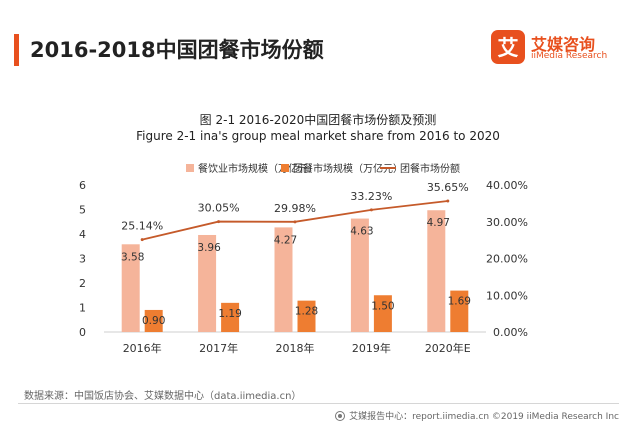 This screenshot has height=441, width=637. What do you see at coordinates (295, 208) in the screenshot?
I see `share-value-label: 29.98%` at bounding box center [295, 208].